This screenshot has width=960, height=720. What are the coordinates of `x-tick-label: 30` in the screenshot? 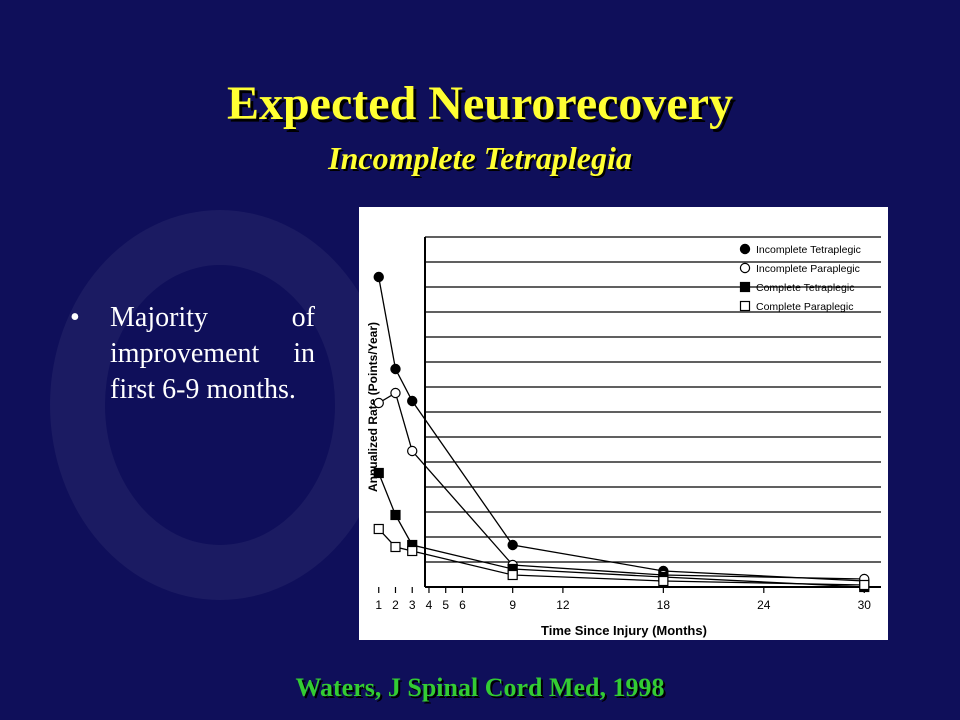 It's located at (865, 605).